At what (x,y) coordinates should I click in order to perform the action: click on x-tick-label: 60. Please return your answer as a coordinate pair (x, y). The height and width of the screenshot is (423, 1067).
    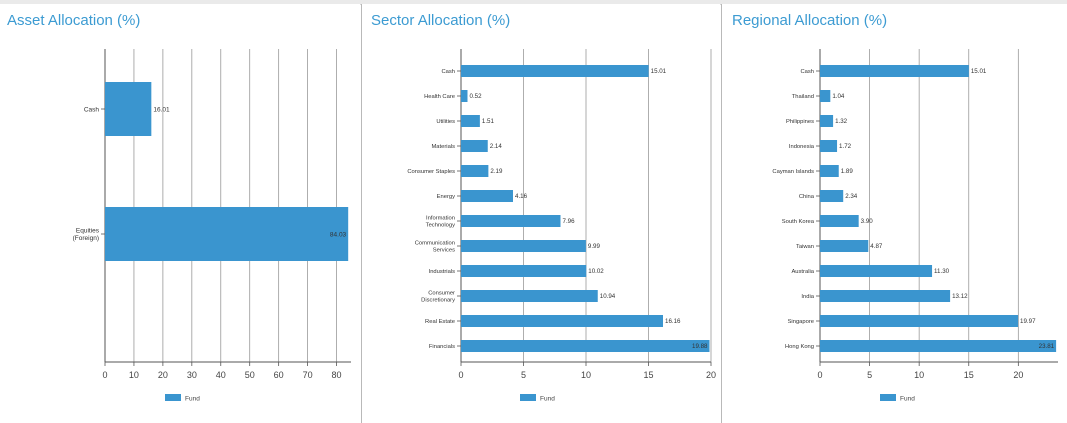
    Looking at the image, I should click on (279, 375).